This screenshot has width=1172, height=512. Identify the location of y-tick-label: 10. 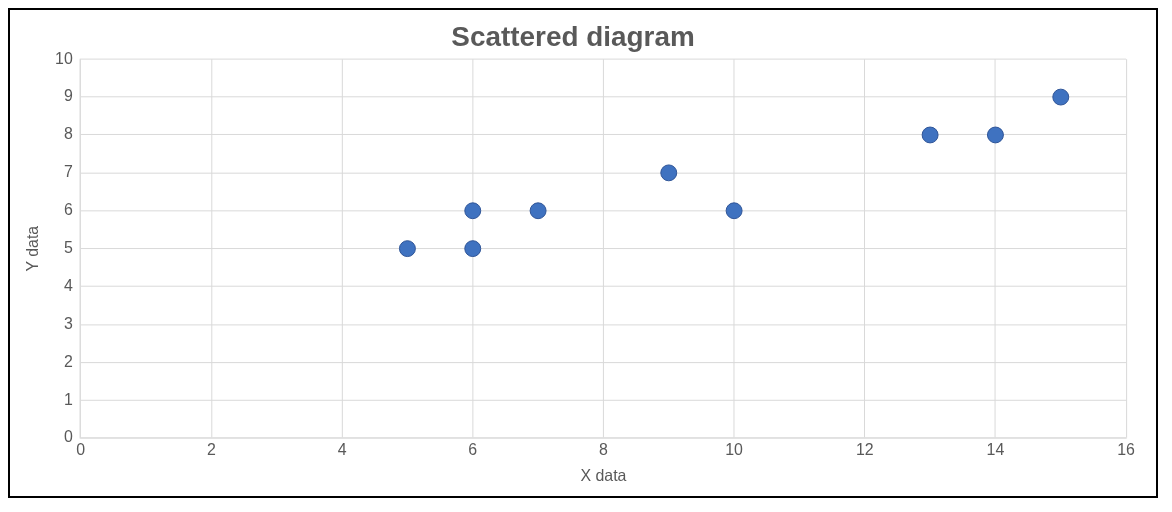
(64, 58).